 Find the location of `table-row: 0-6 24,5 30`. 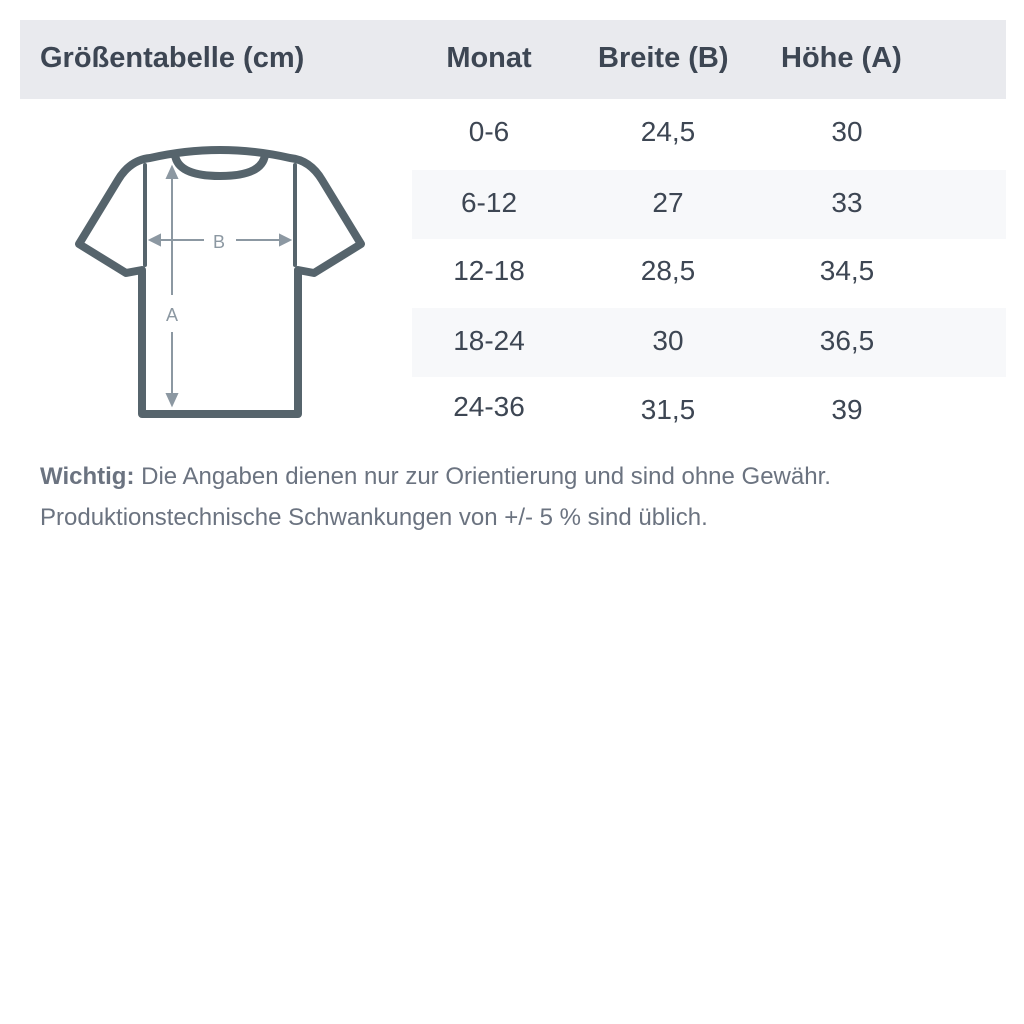

table-row: 0-6 24,5 30 is located at coordinates (709, 133).